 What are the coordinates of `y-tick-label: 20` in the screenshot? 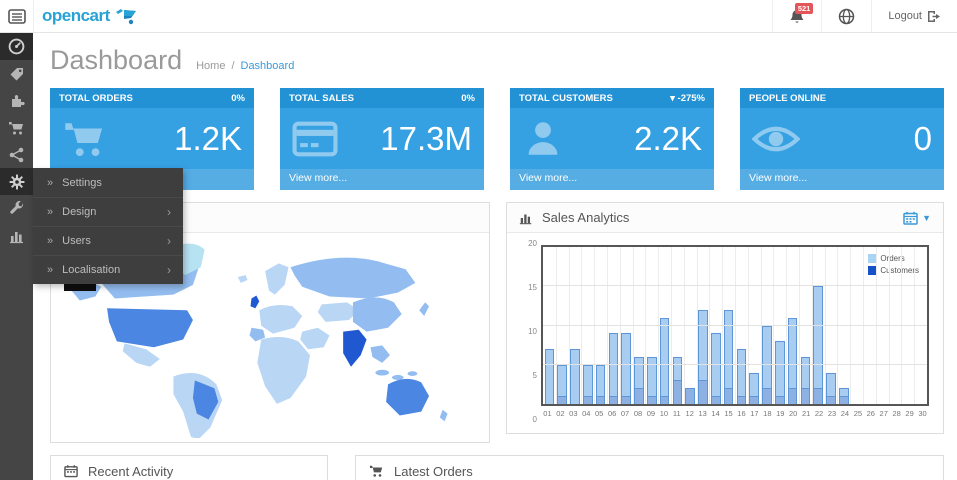 It's located at (532, 243).